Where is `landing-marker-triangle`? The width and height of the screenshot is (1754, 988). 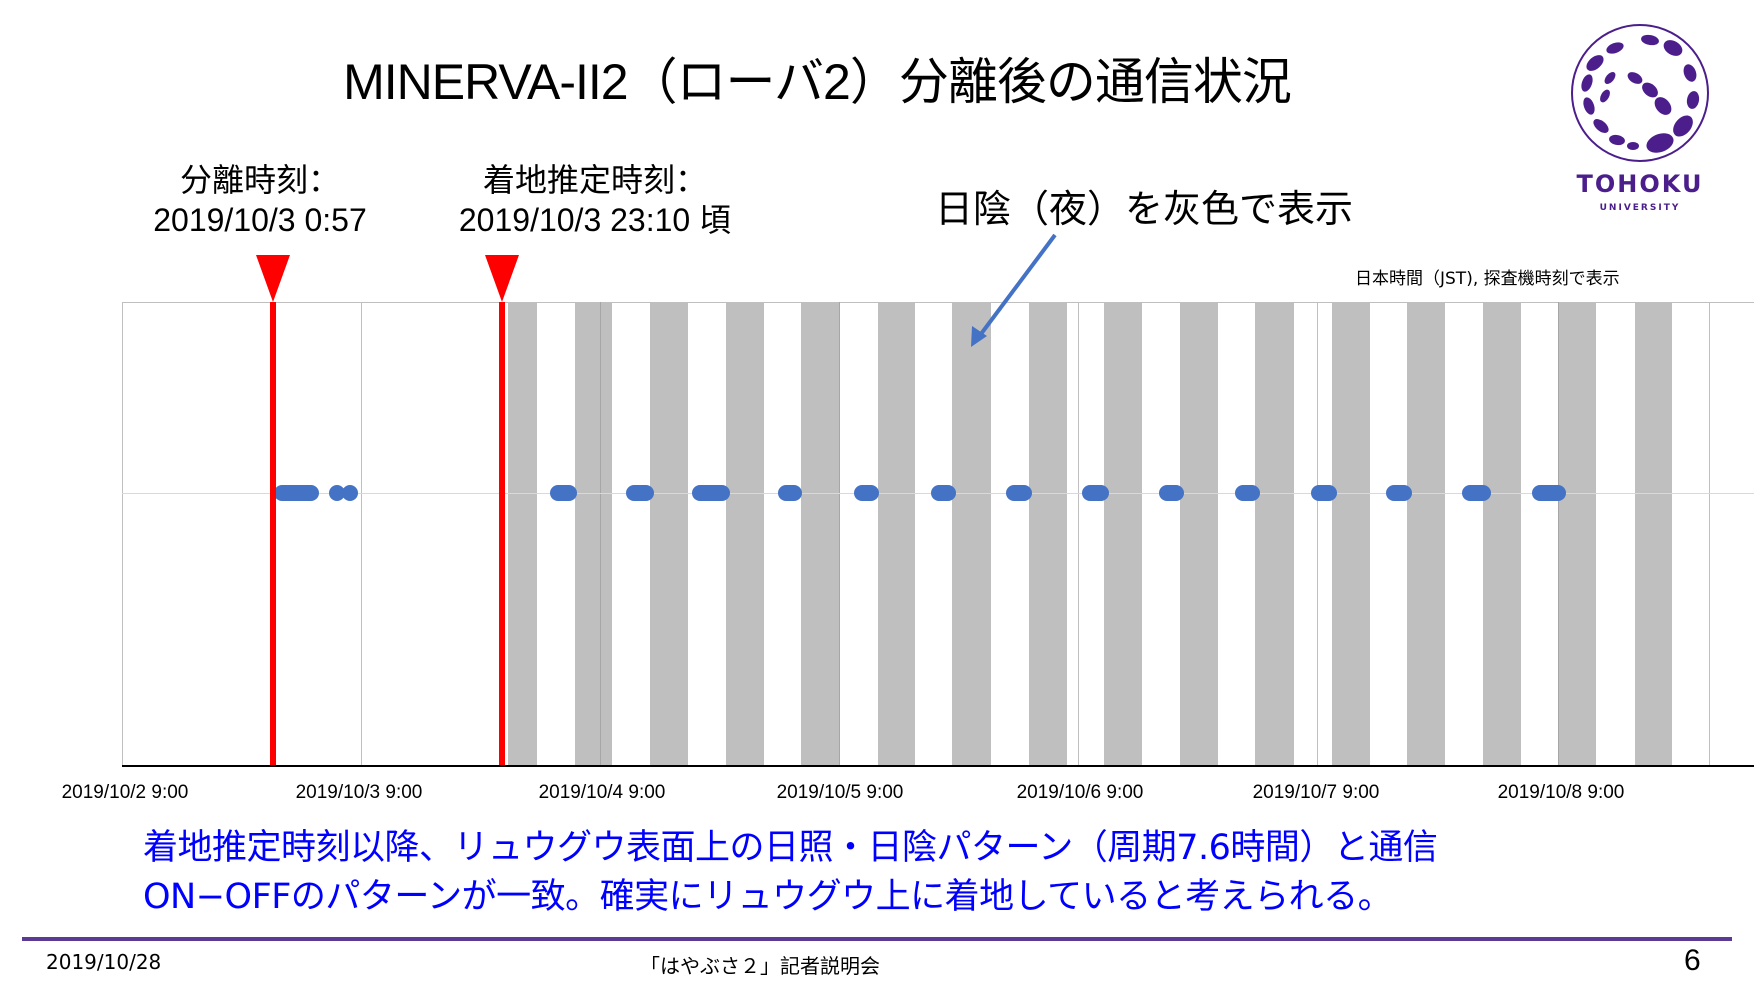
landing-marker-triangle is located at coordinates (502, 278).